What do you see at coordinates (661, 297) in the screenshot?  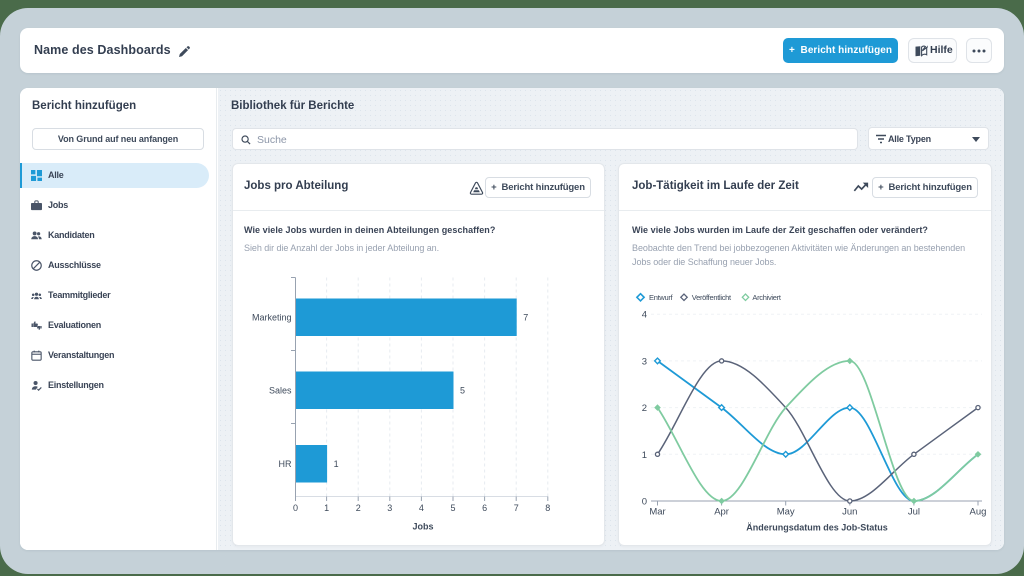 I see `svg-text: Entwurf` at bounding box center [661, 297].